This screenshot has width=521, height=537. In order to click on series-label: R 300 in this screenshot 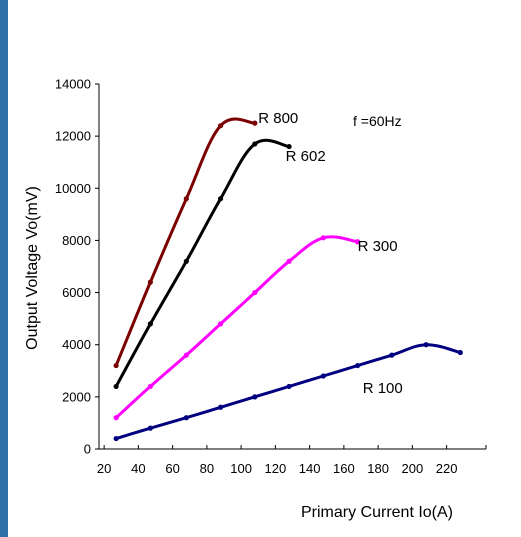, I will do `click(378, 246)`.